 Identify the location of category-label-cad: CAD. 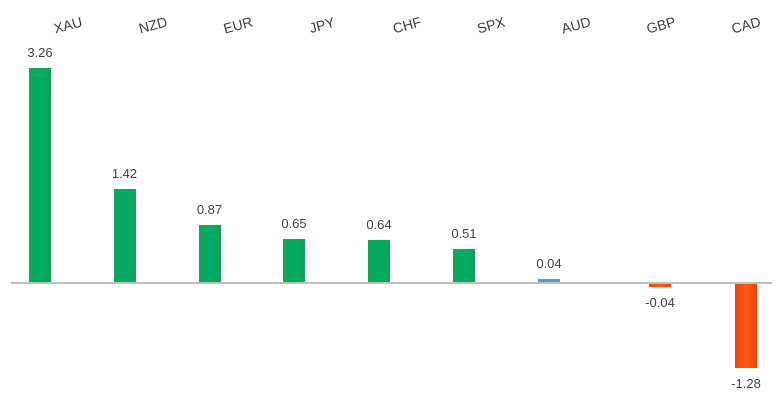
(746, 25).